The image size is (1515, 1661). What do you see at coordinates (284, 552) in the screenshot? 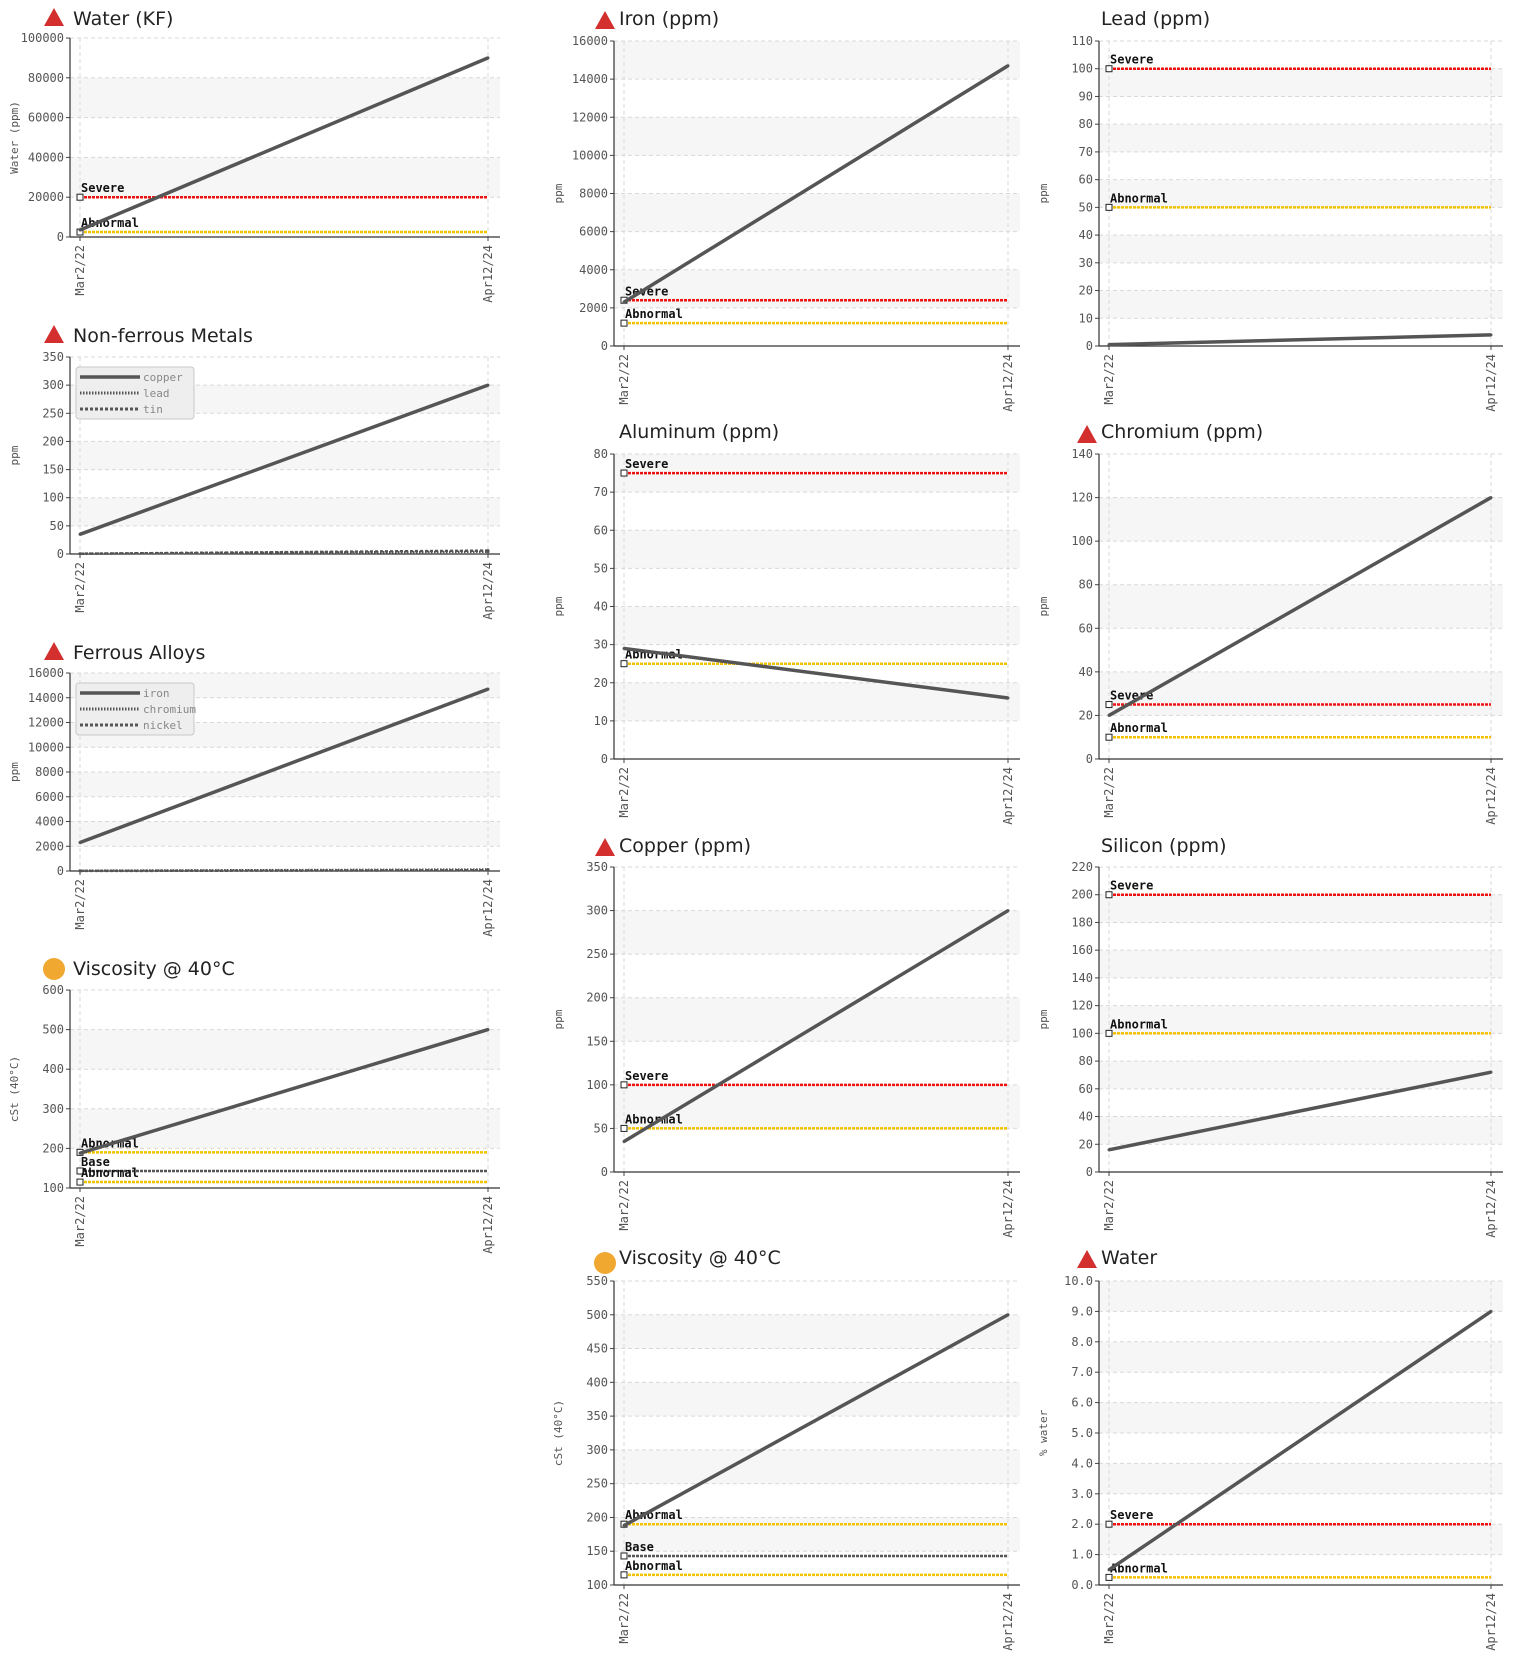
I see `series-line-tin` at bounding box center [284, 552].